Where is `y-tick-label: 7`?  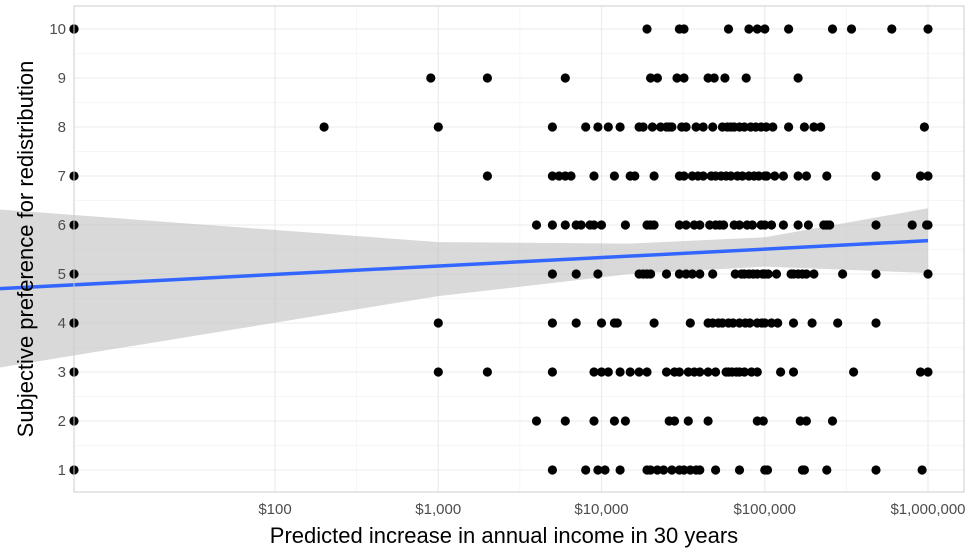
y-tick-label: 7 is located at coordinates (62, 176).